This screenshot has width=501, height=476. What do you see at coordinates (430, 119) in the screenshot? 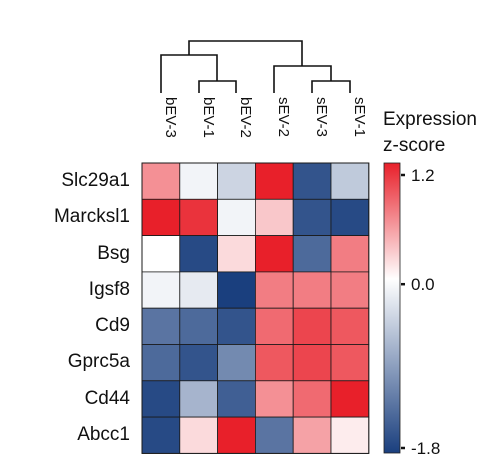
I see `legend-title-line-1: Expression` at bounding box center [430, 119].